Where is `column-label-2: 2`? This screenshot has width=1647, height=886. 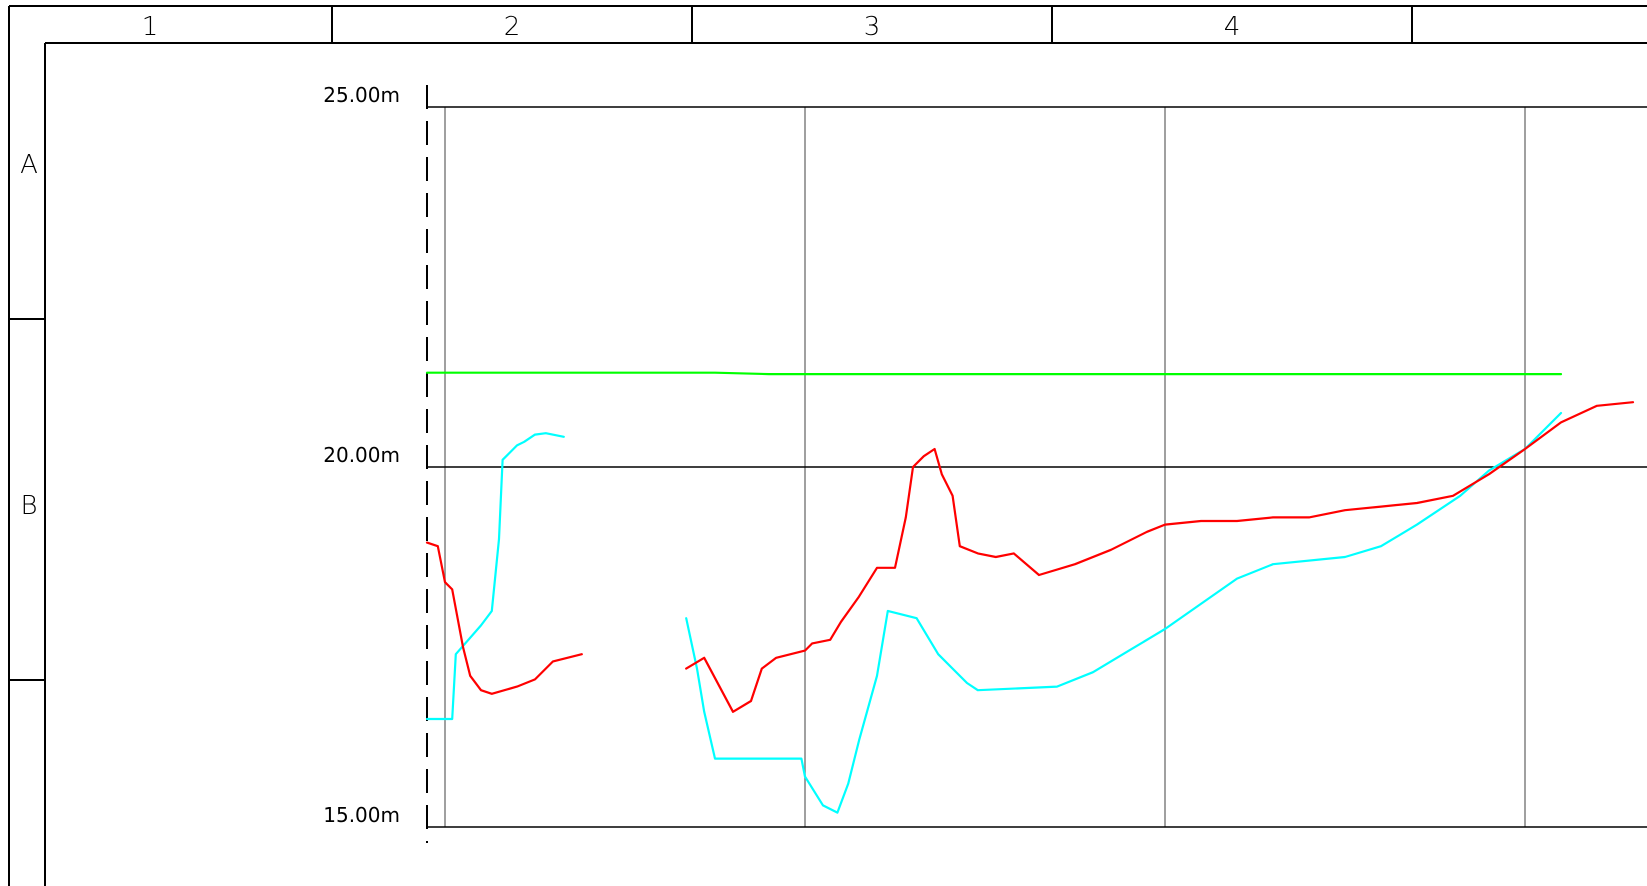 column-label-2: 2 is located at coordinates (512, 27).